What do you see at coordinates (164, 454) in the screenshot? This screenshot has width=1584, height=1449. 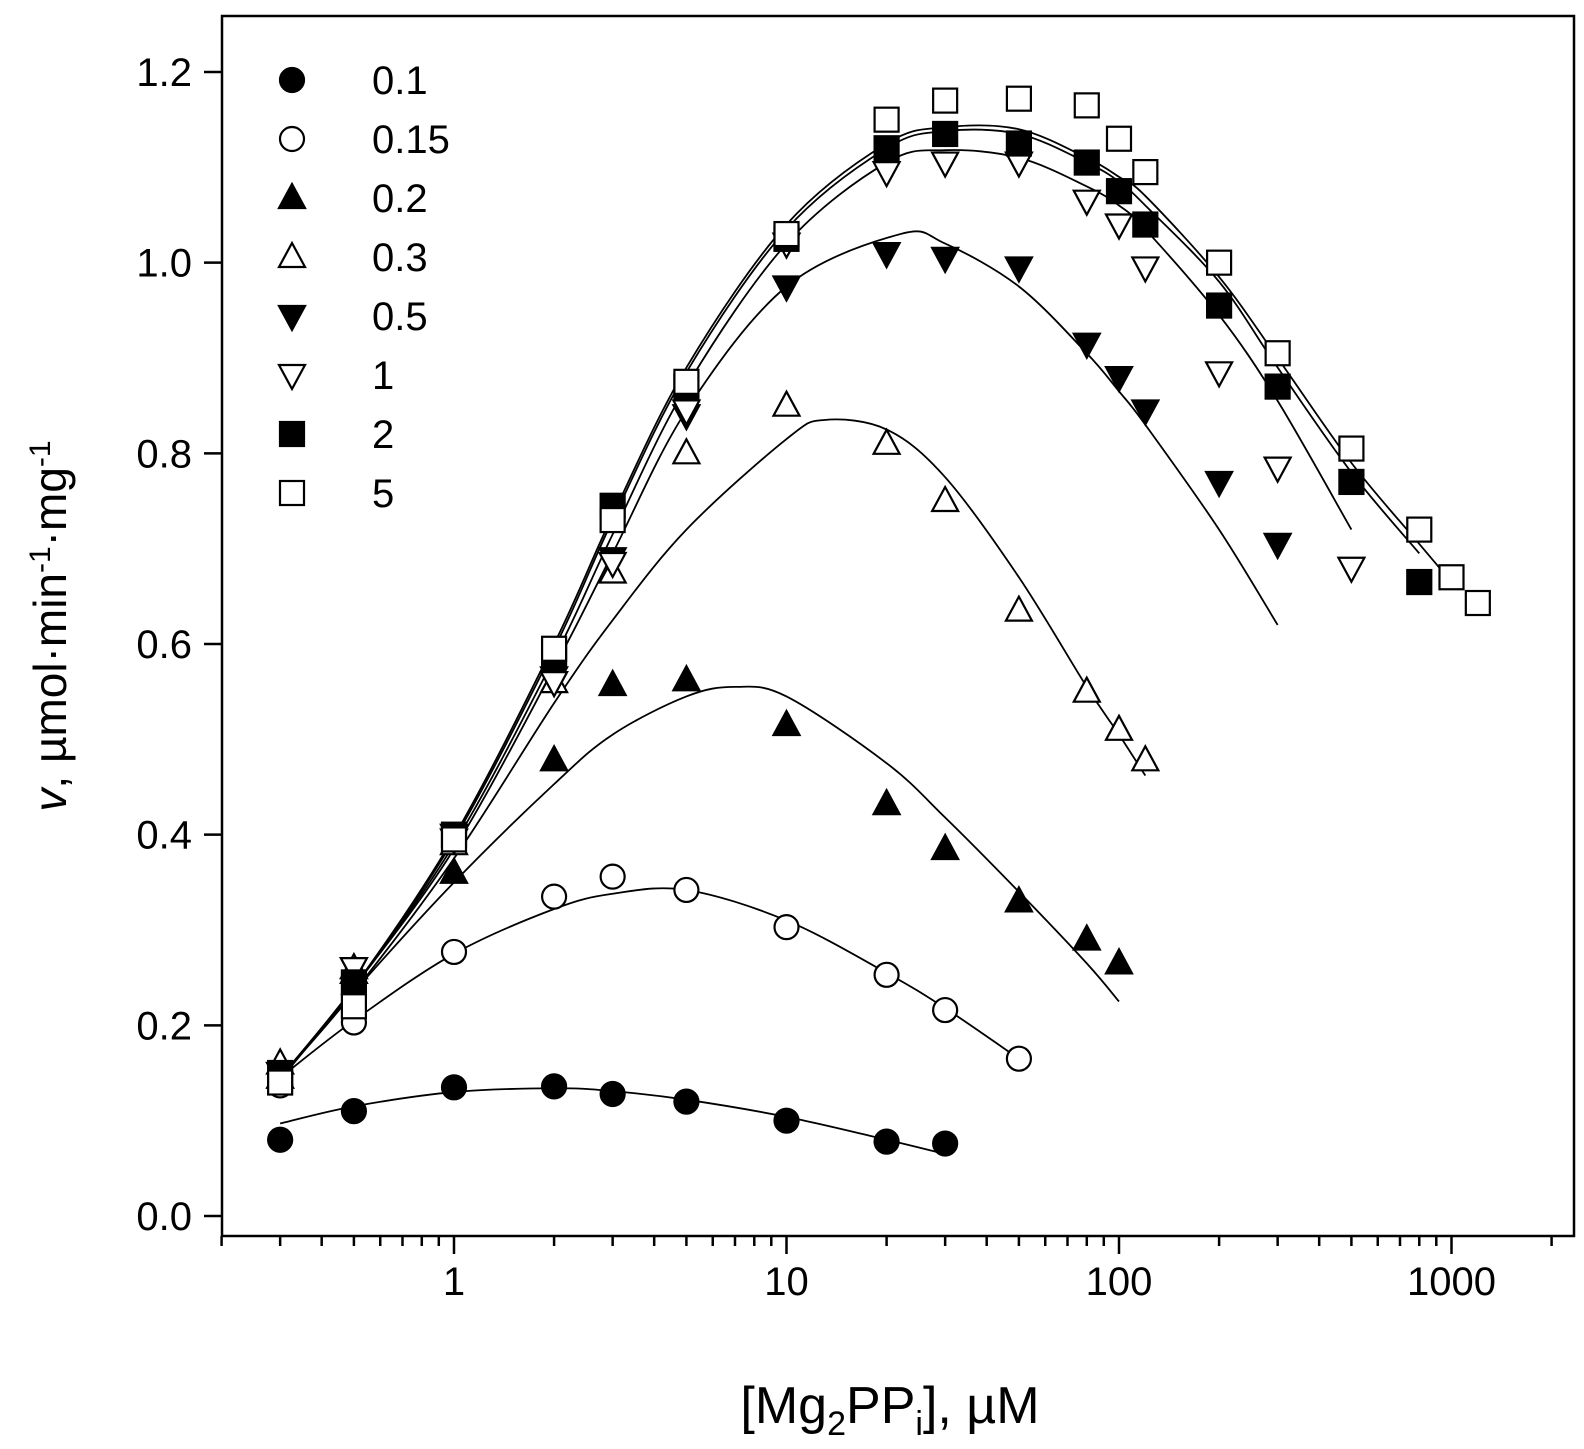 I see `y-tick-label: 0.8` at bounding box center [164, 454].